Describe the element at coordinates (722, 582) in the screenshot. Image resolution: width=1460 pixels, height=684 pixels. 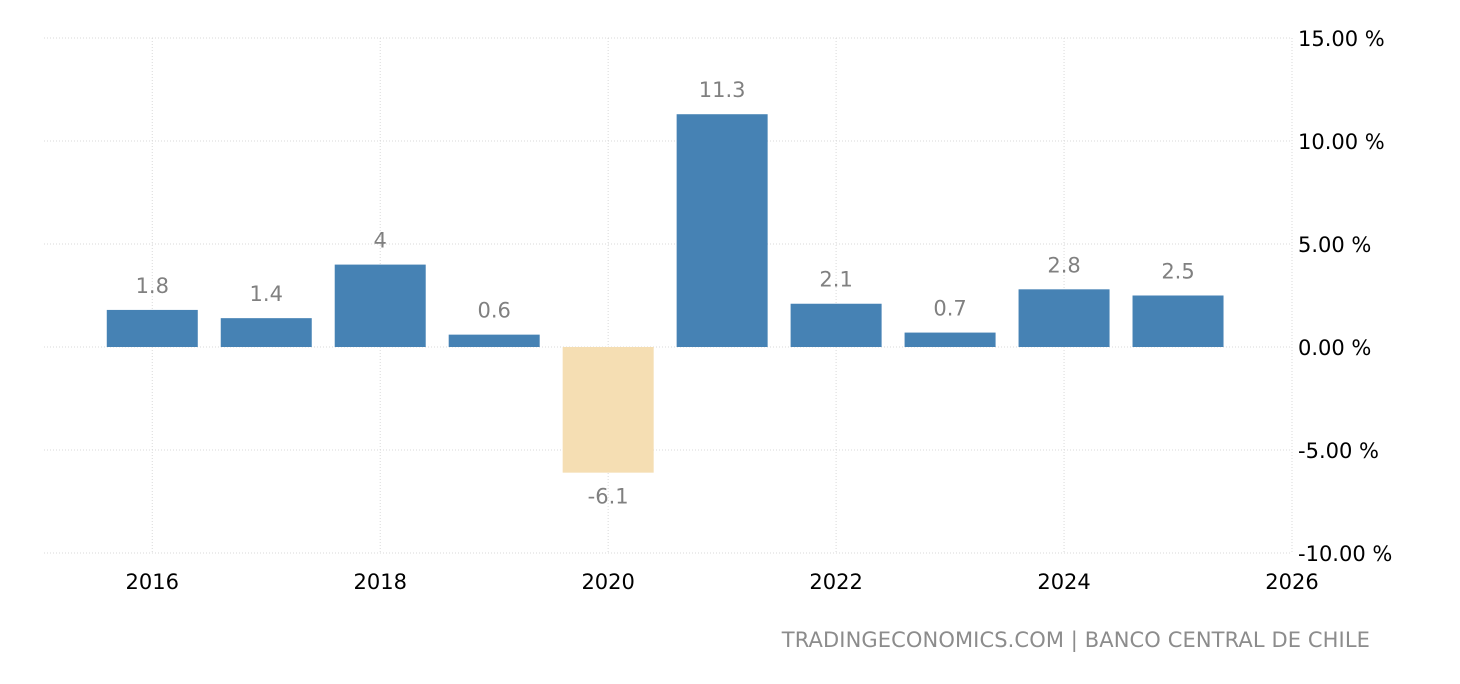
I see `x-axis-ticks: 2016 2018 2020 2022 2024 2026` at that location.